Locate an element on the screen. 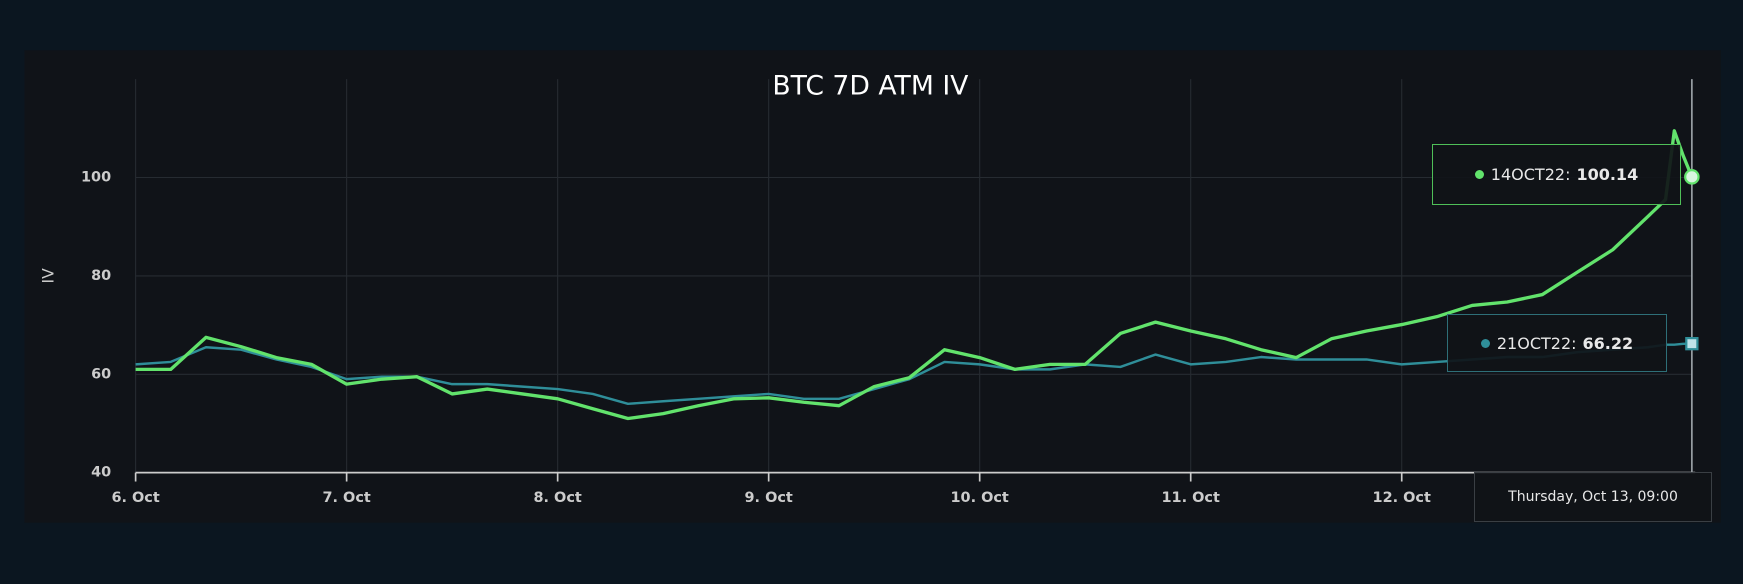 The height and width of the screenshot is (584, 1743). x-tick-label: 7. Oct is located at coordinates (346, 498).